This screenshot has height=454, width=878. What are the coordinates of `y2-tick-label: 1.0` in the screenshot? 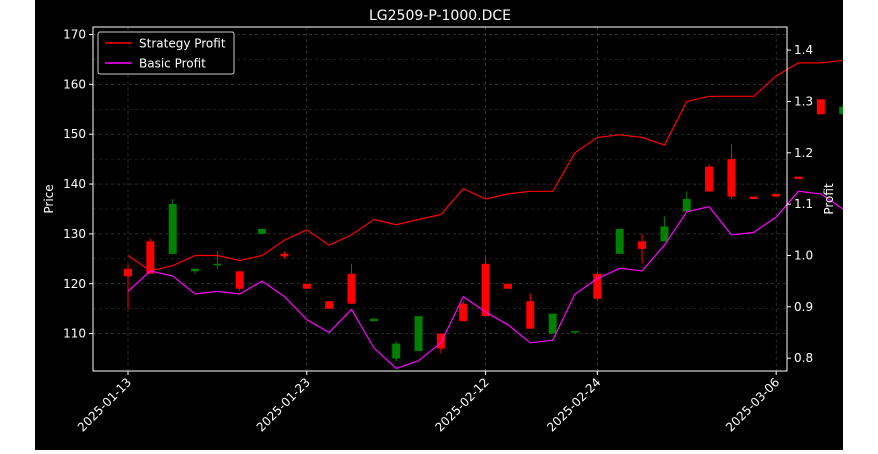 It's located at (803, 255).